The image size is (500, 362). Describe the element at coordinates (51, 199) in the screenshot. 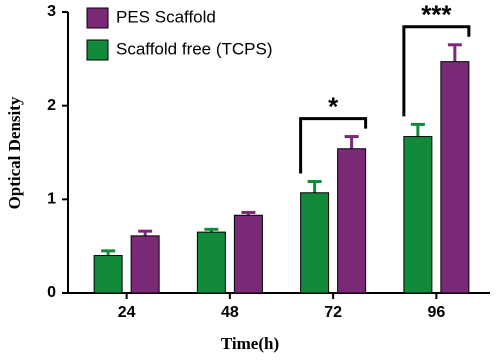

I see `y-tick-label: 1` at that location.